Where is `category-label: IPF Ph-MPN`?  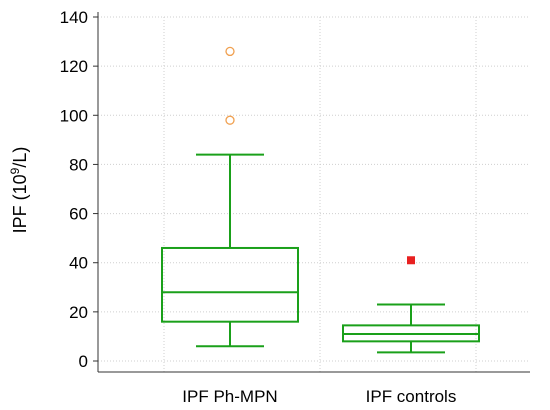 category-label: IPF Ph-MPN is located at coordinates (229, 396).